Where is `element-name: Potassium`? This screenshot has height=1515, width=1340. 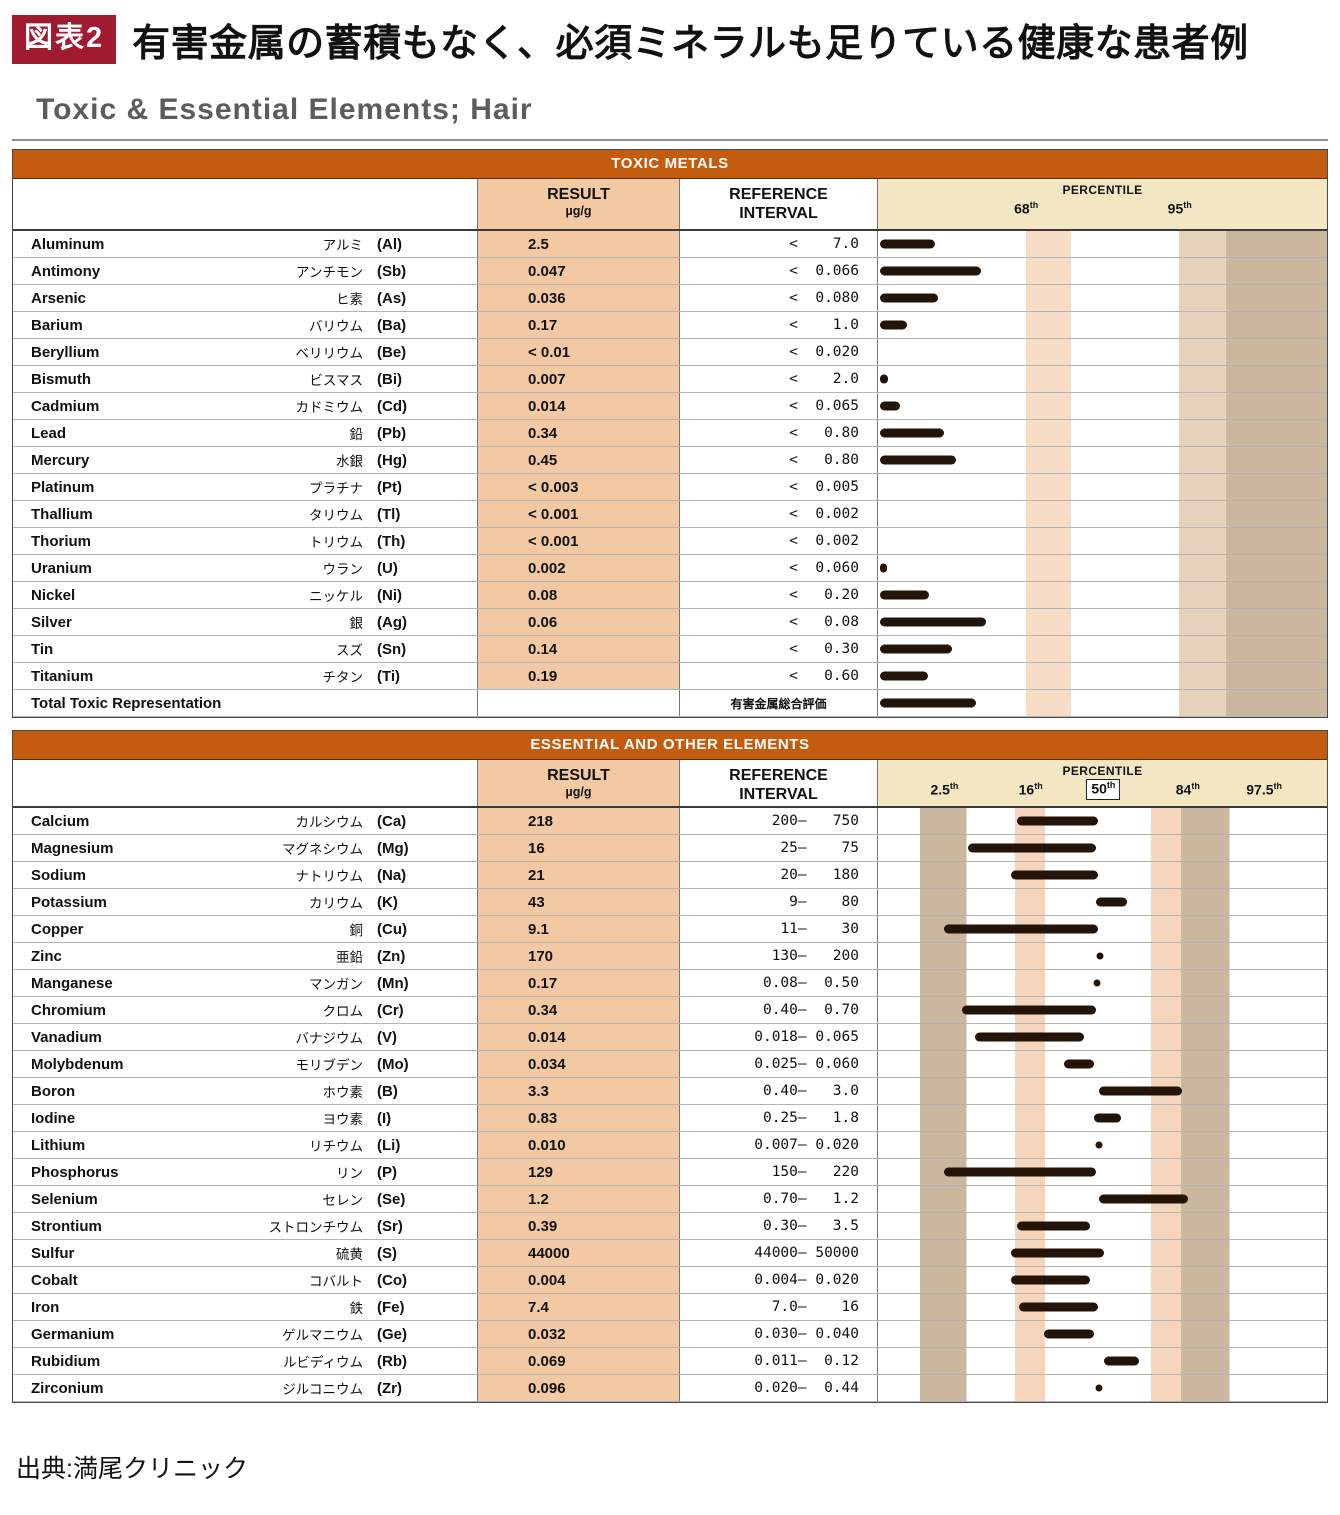
element-name: Potassium is located at coordinates (69, 902).